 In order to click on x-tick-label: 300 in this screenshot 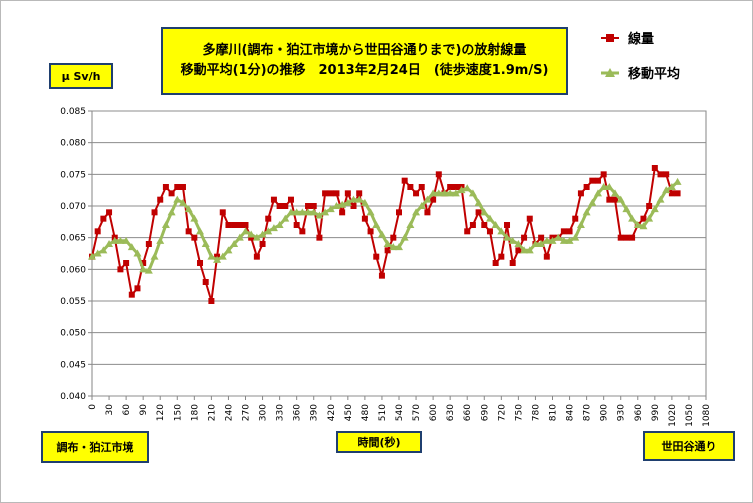, I will do `click(264, 412)`.